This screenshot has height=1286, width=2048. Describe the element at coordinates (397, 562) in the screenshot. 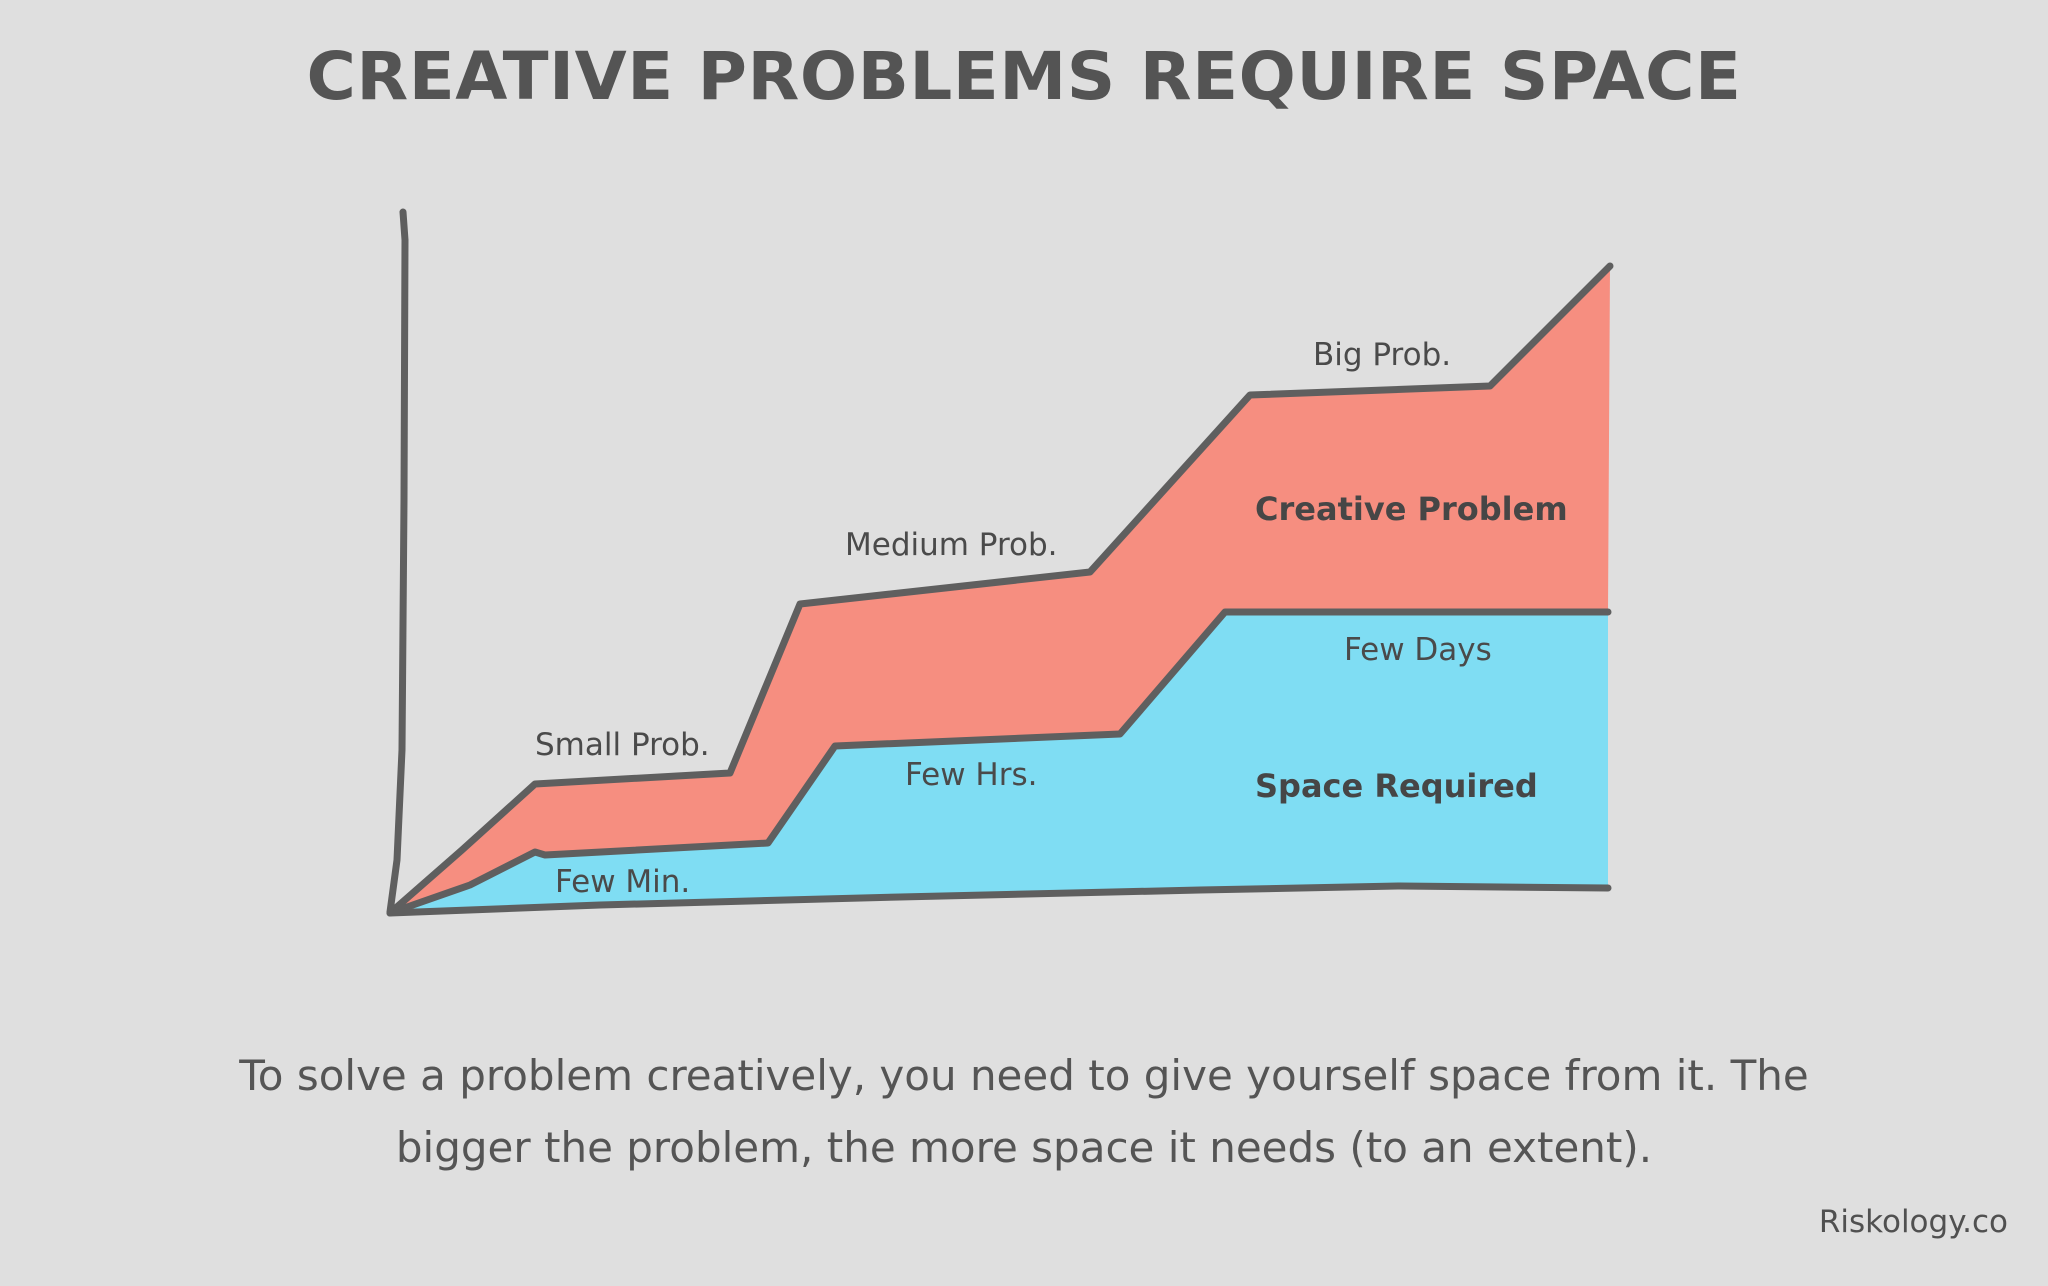

I see `y-axis` at that location.